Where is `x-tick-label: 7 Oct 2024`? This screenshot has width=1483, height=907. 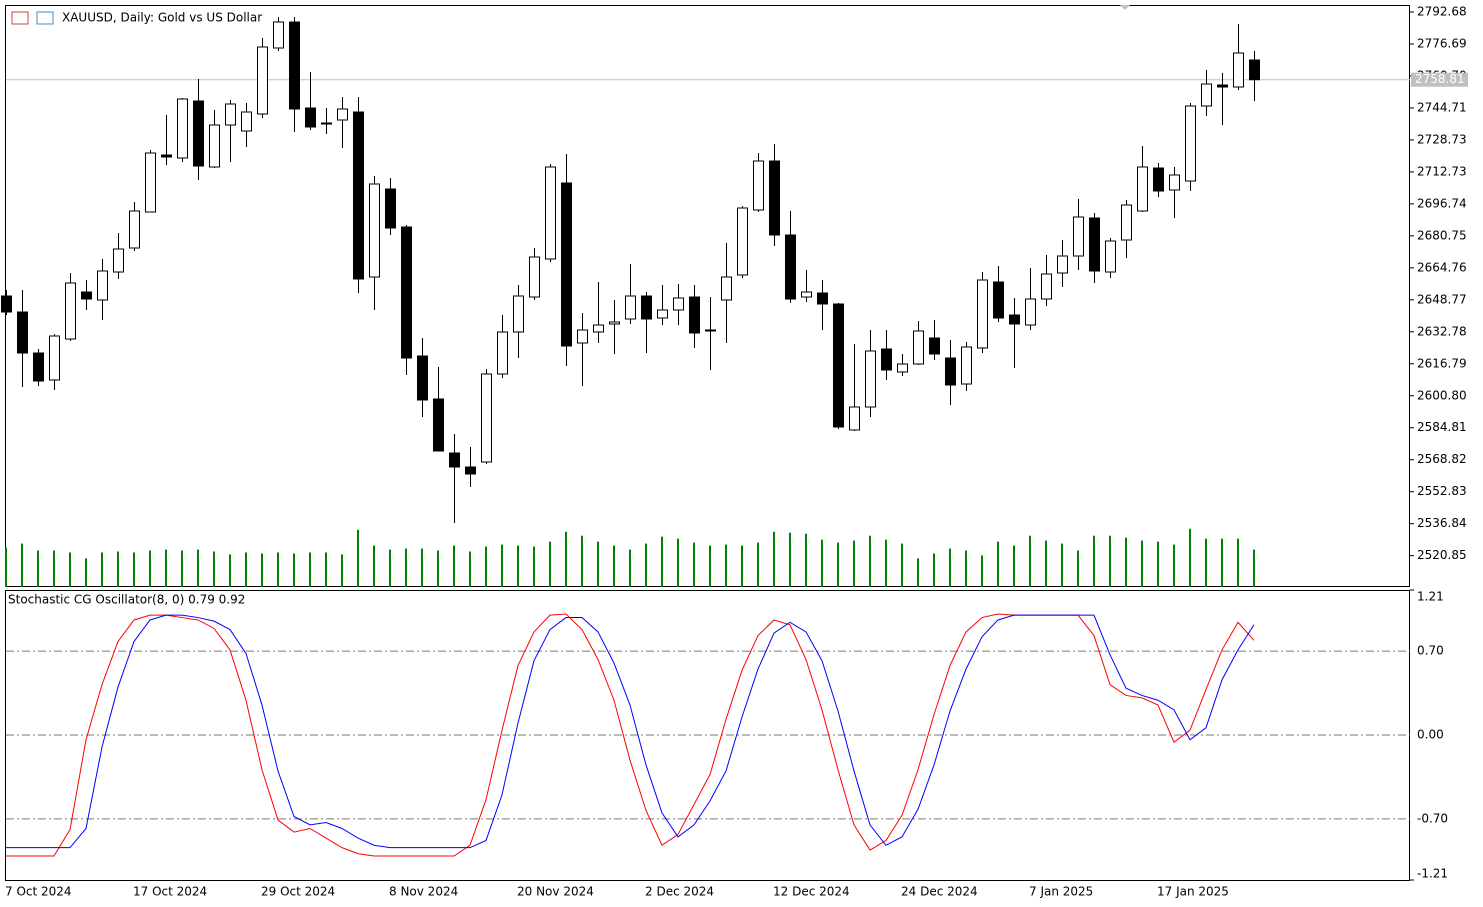
x-tick-label: 7 Oct 2024 is located at coordinates (38, 892).